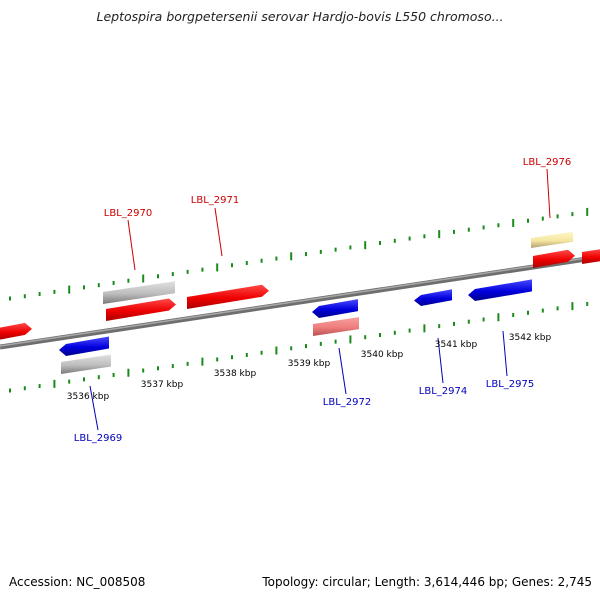 This screenshot has height=600, width=600. I want to click on gene-label-reverse: LBL_2975, so click(510, 384).